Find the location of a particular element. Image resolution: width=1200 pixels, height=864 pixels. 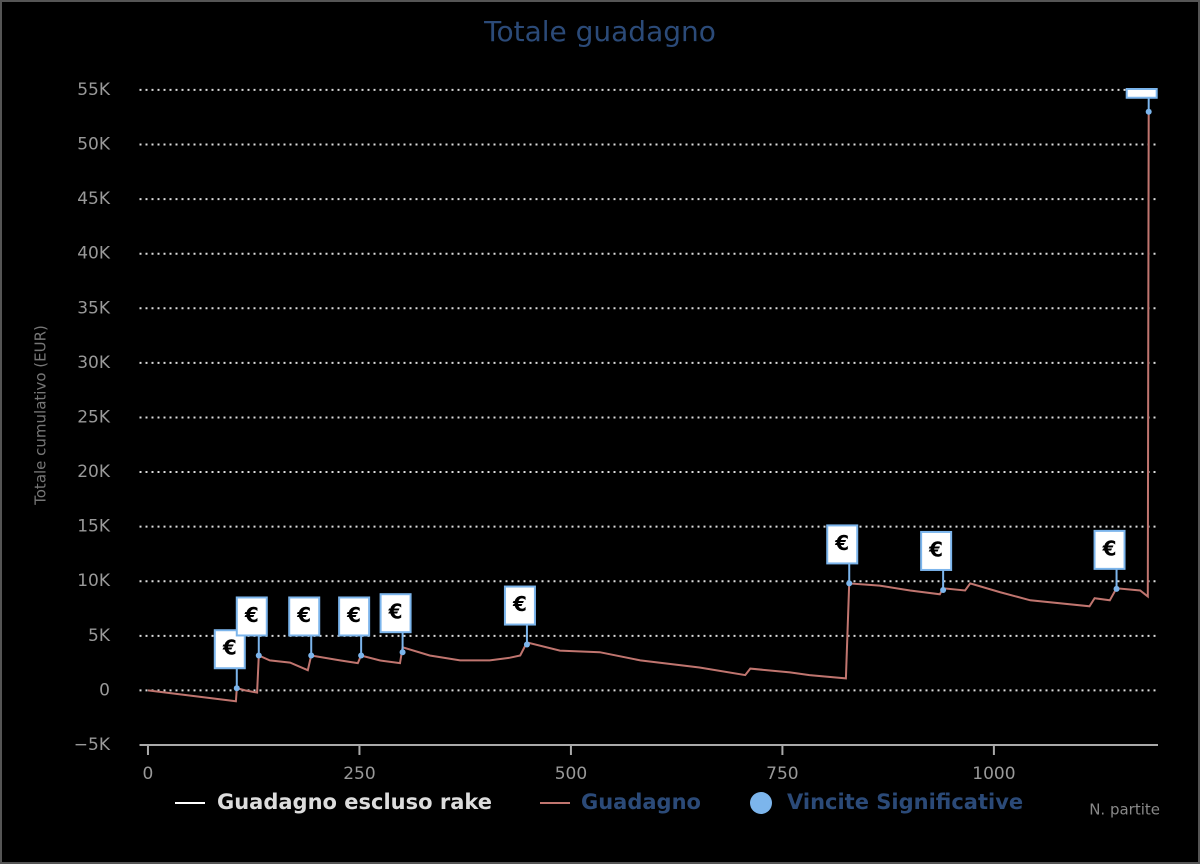

x-tick-label: 500 is located at coordinates (571, 774).